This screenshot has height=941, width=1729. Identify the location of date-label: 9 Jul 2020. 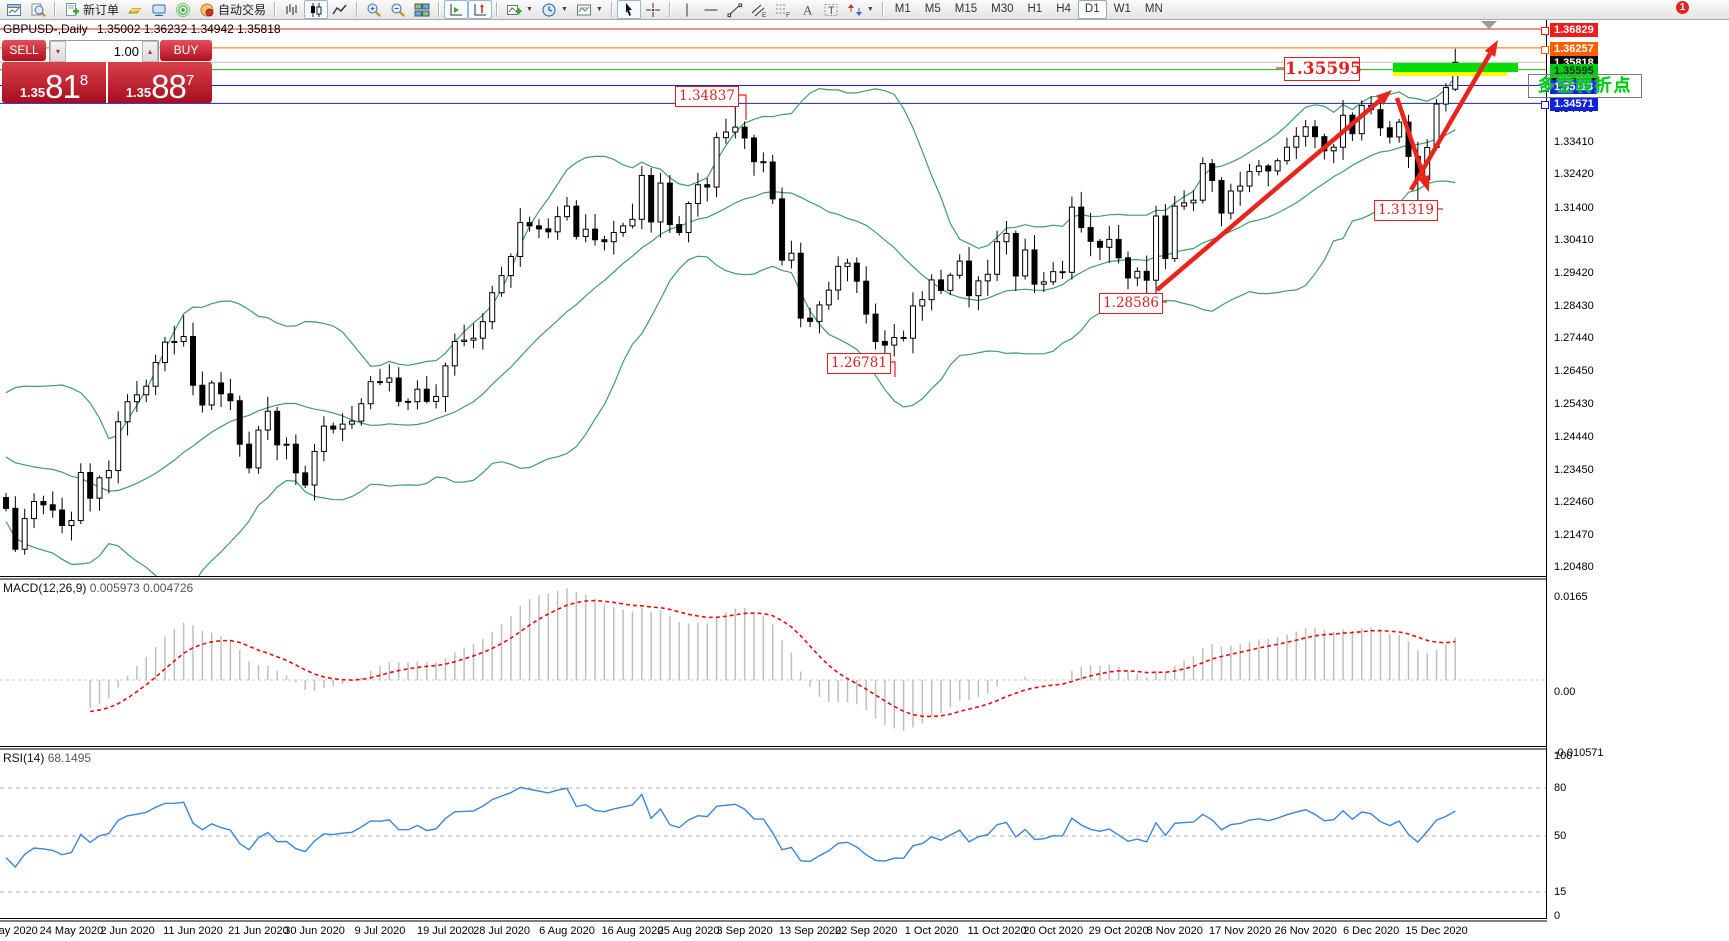
(380, 931).